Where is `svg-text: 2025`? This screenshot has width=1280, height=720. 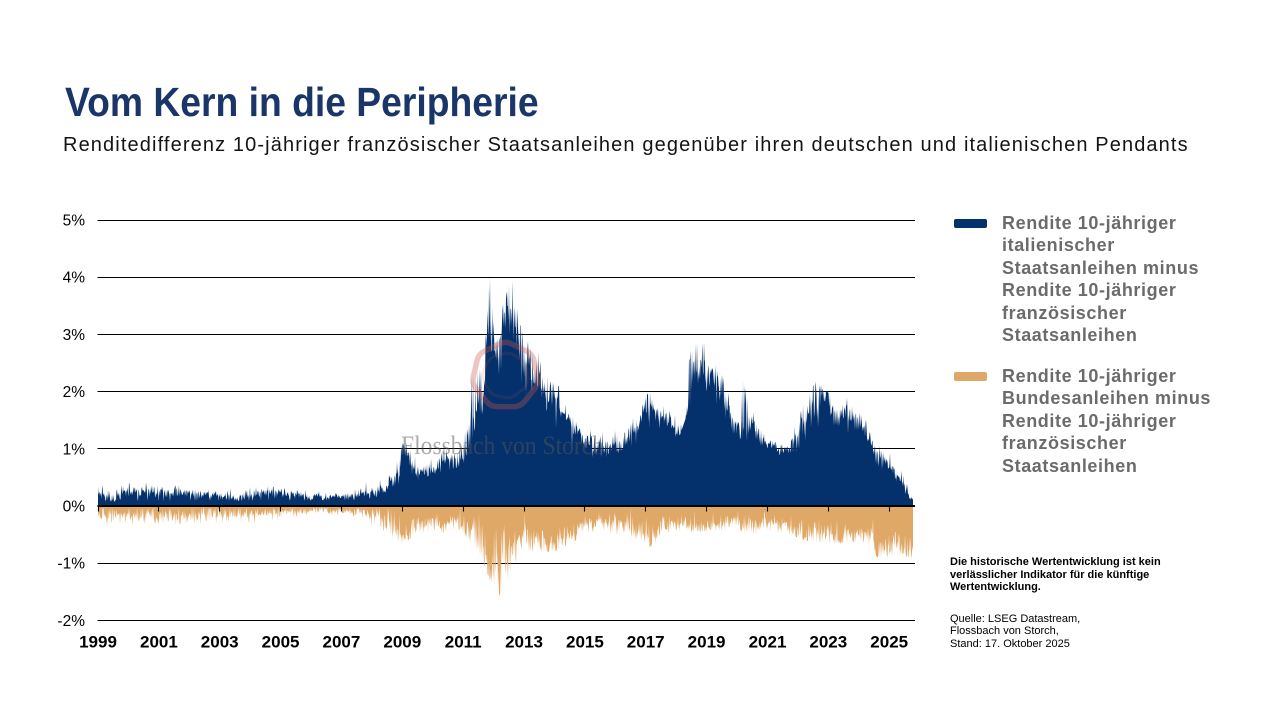
svg-text: 2025 is located at coordinates (889, 642).